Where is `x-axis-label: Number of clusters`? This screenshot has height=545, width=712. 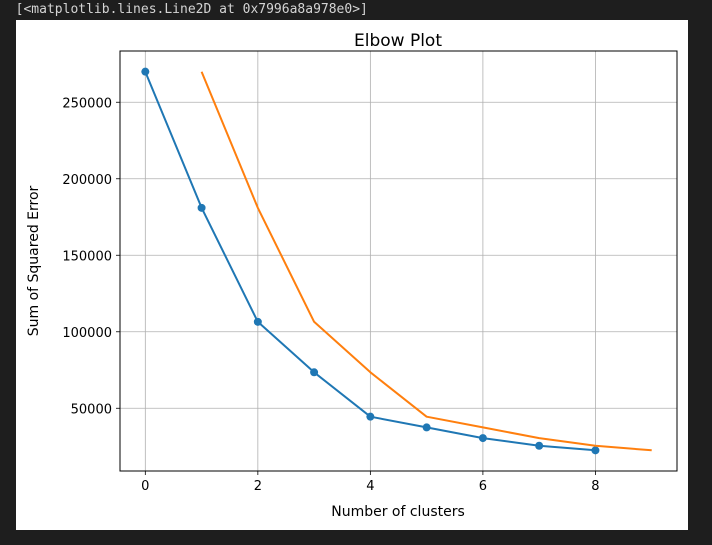 x-axis-label: Number of clusters is located at coordinates (398, 512).